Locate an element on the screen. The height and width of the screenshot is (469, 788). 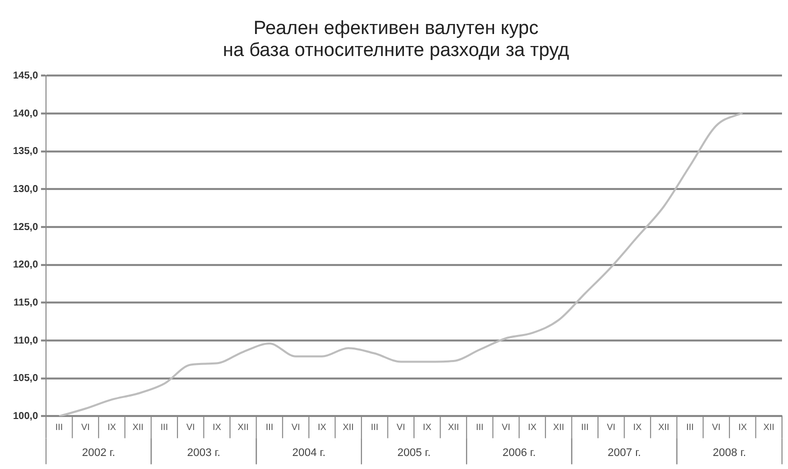
y-tick-label: 115,0 is located at coordinates (26, 302).